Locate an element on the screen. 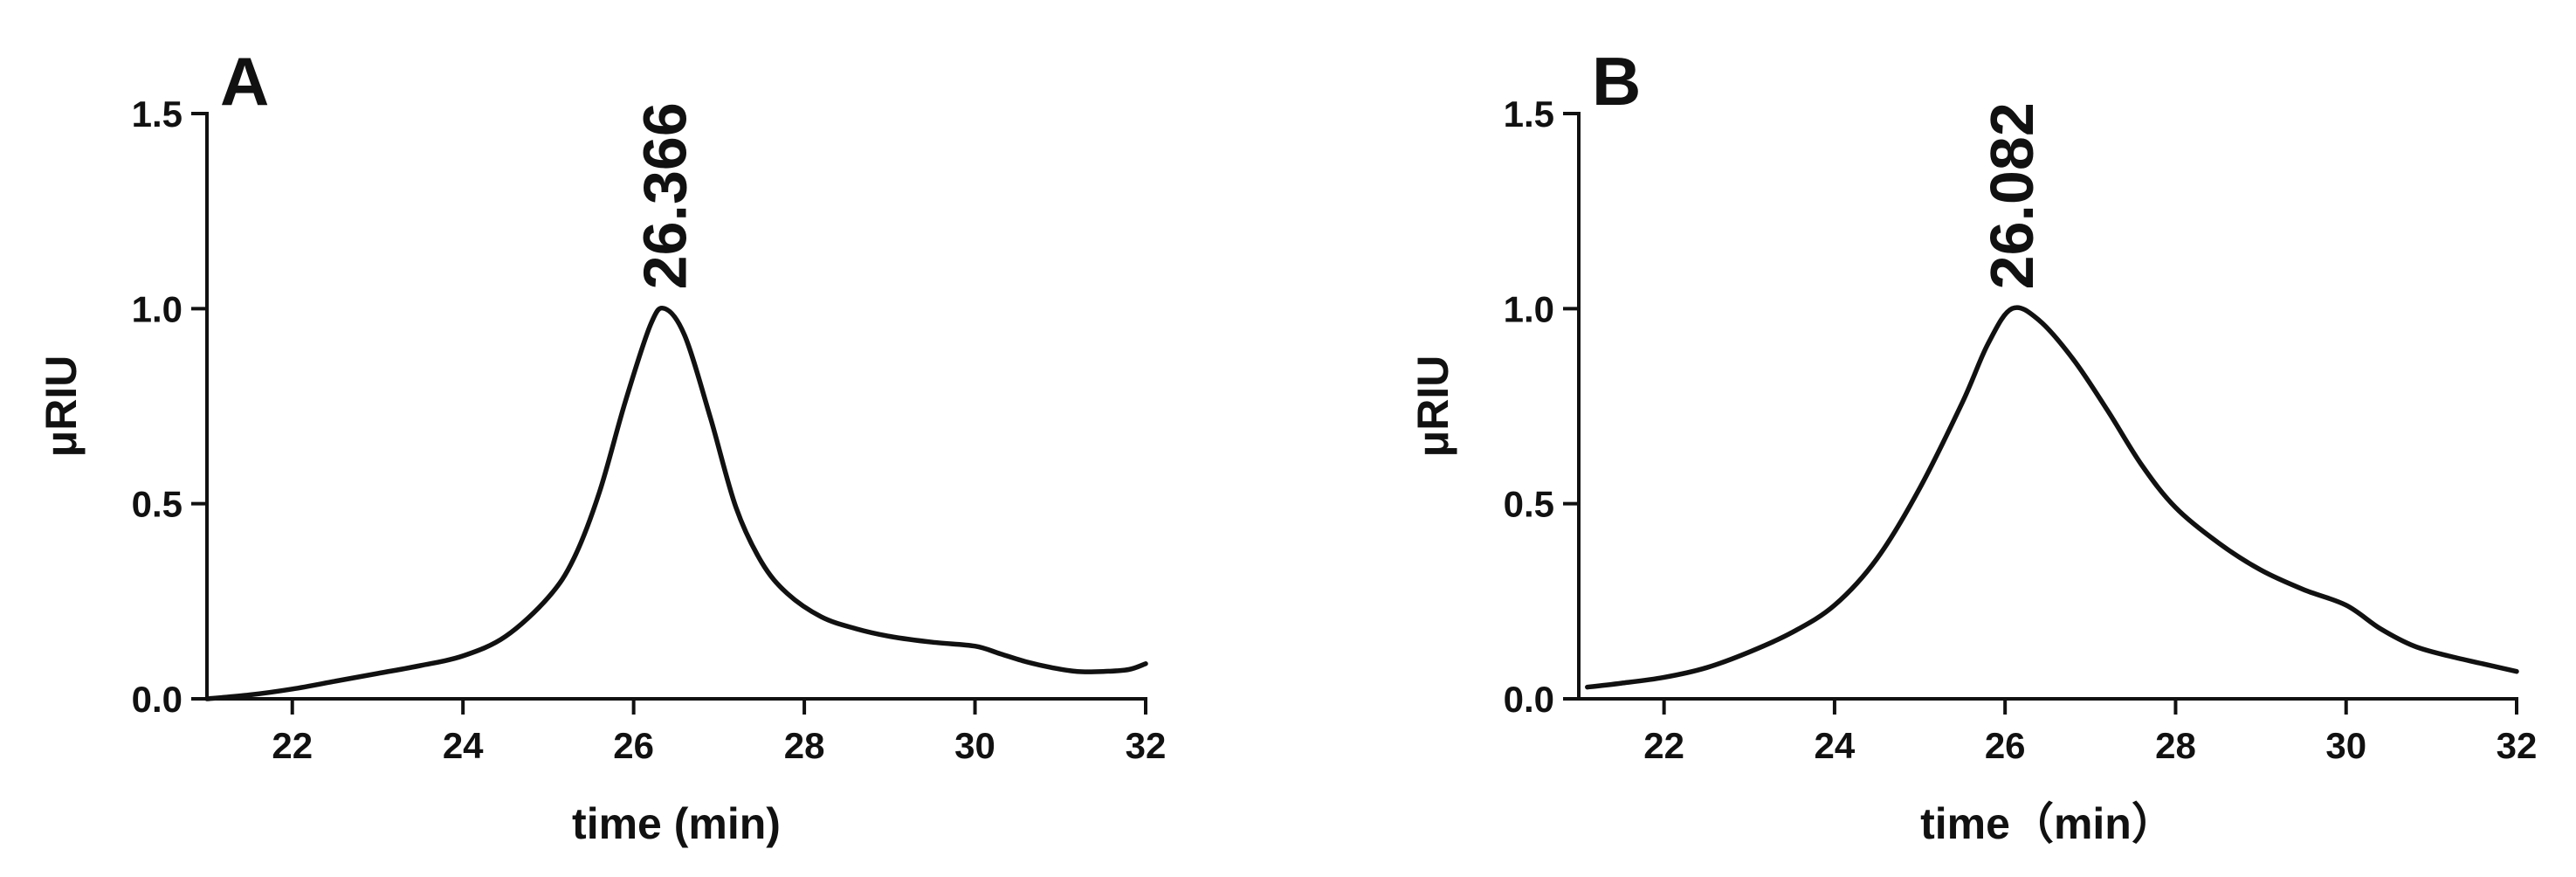  panel-b-peak-label: 26.082 is located at coordinates (2012, 195).